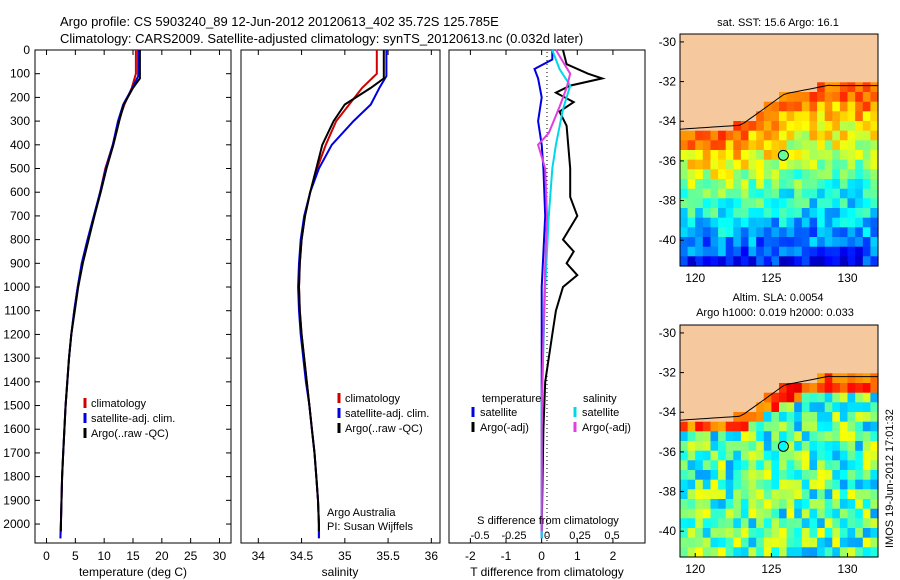 This screenshot has width=900, height=580. I want to click on legend-sal-satellite: satellite, so click(600, 413).